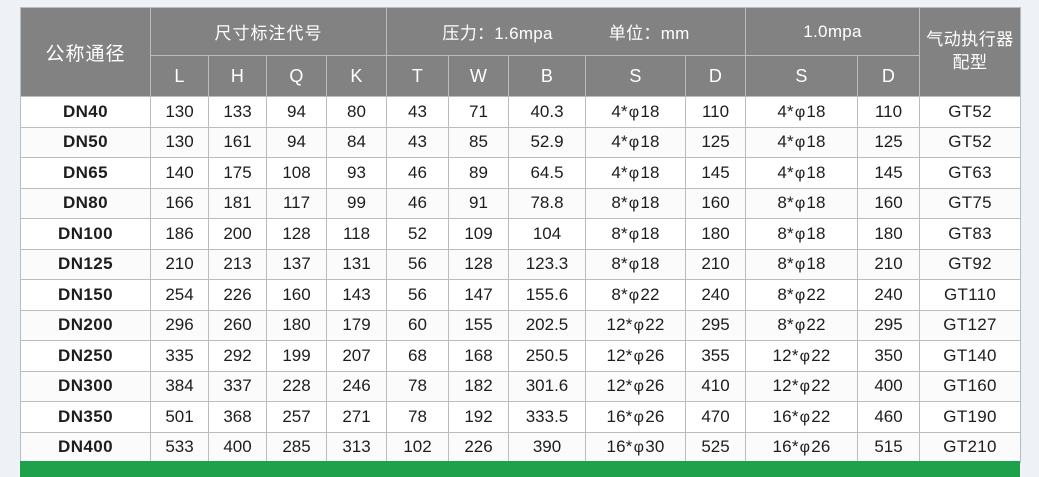 The height and width of the screenshot is (477, 1039). I want to click on header-col-D-10mpa: D, so click(889, 76).